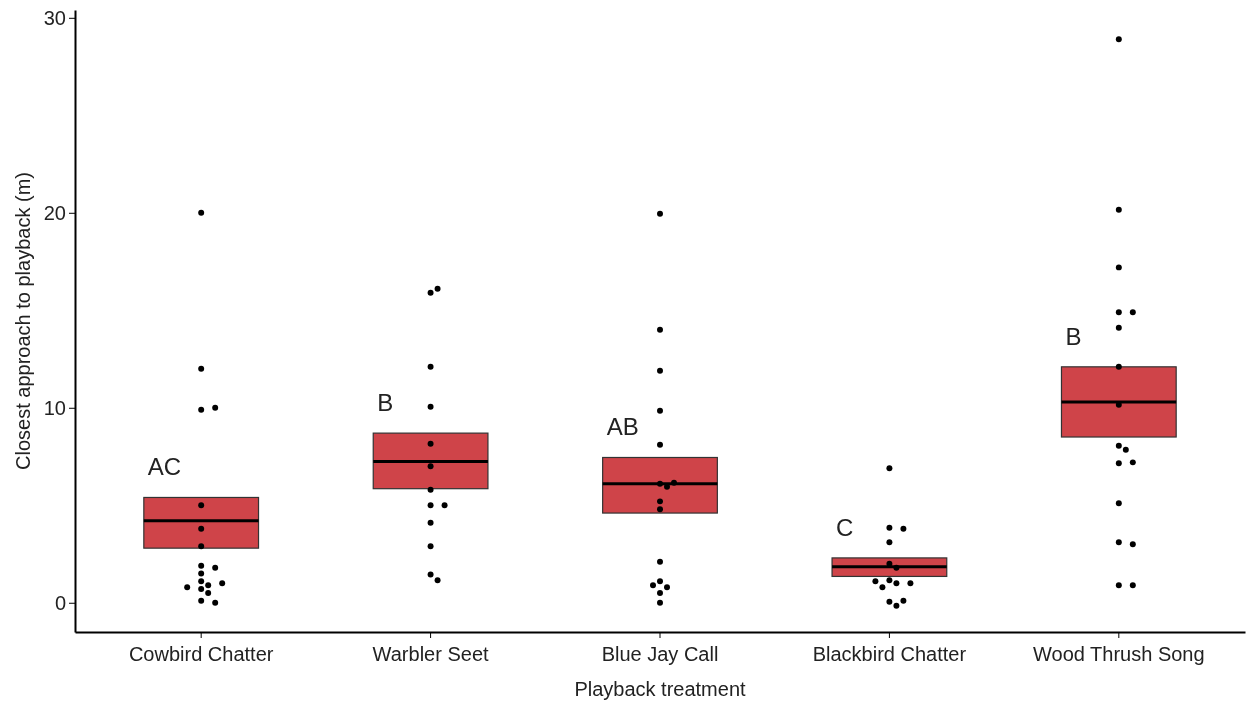 The image size is (1247, 708). I want to click on x-tick-label: Warbler Seet, so click(431, 654).